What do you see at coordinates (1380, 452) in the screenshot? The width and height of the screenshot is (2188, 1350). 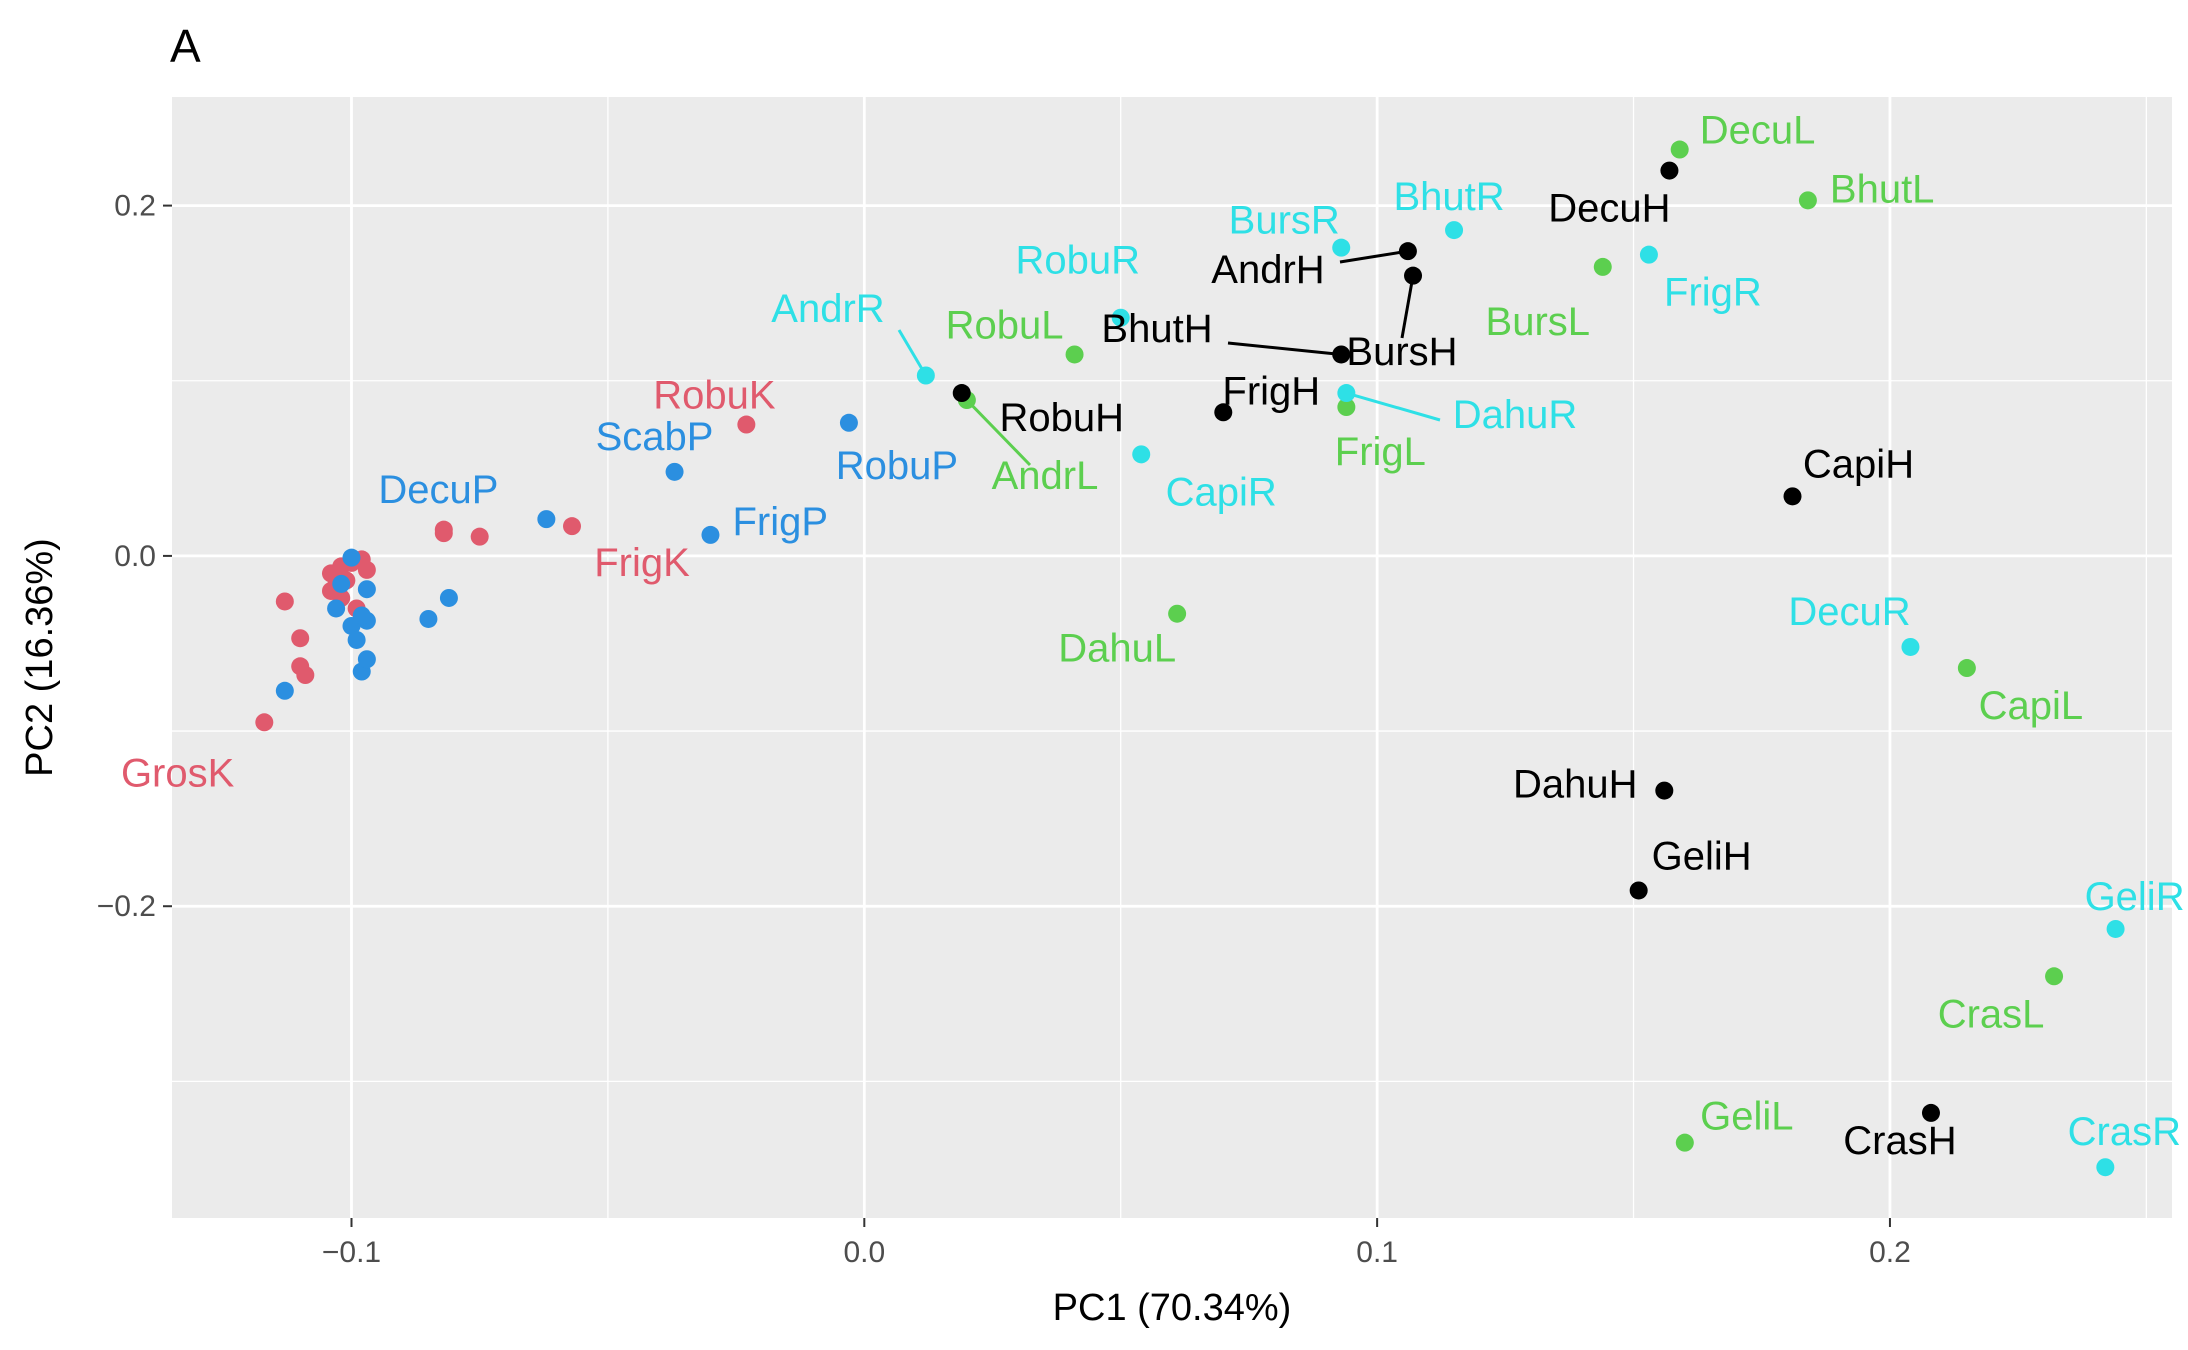 I see `point-label: FrigL` at bounding box center [1380, 452].